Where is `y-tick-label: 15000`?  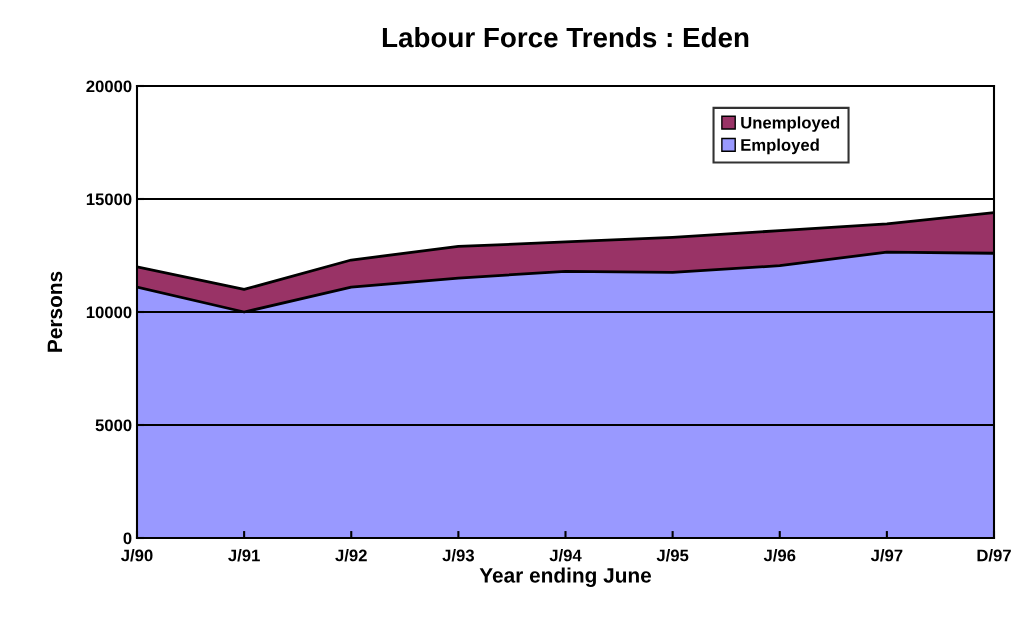 y-tick-label: 15000 is located at coordinates (109, 199).